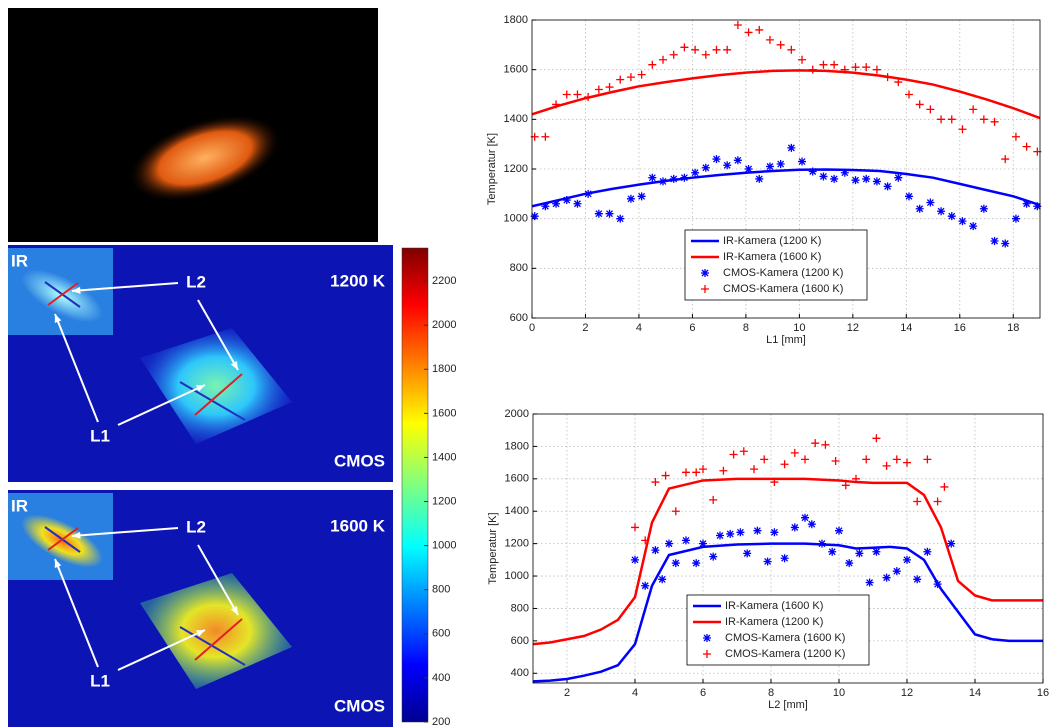 The height and width of the screenshot is (728, 1050). I want to click on x-tick-label: 16, so click(1043, 693).